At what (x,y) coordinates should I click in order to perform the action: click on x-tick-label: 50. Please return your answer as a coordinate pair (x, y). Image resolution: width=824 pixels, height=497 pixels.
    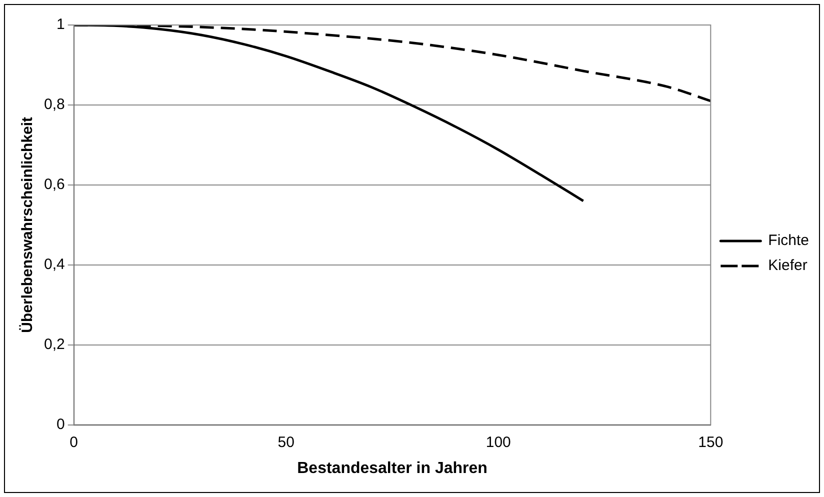
    Looking at the image, I should click on (286, 442).